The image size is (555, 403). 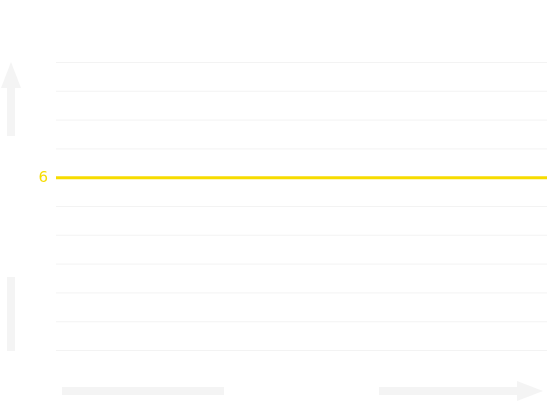 What do you see at coordinates (43, 177) in the screenshot?
I see `y-tick-label: 6` at bounding box center [43, 177].